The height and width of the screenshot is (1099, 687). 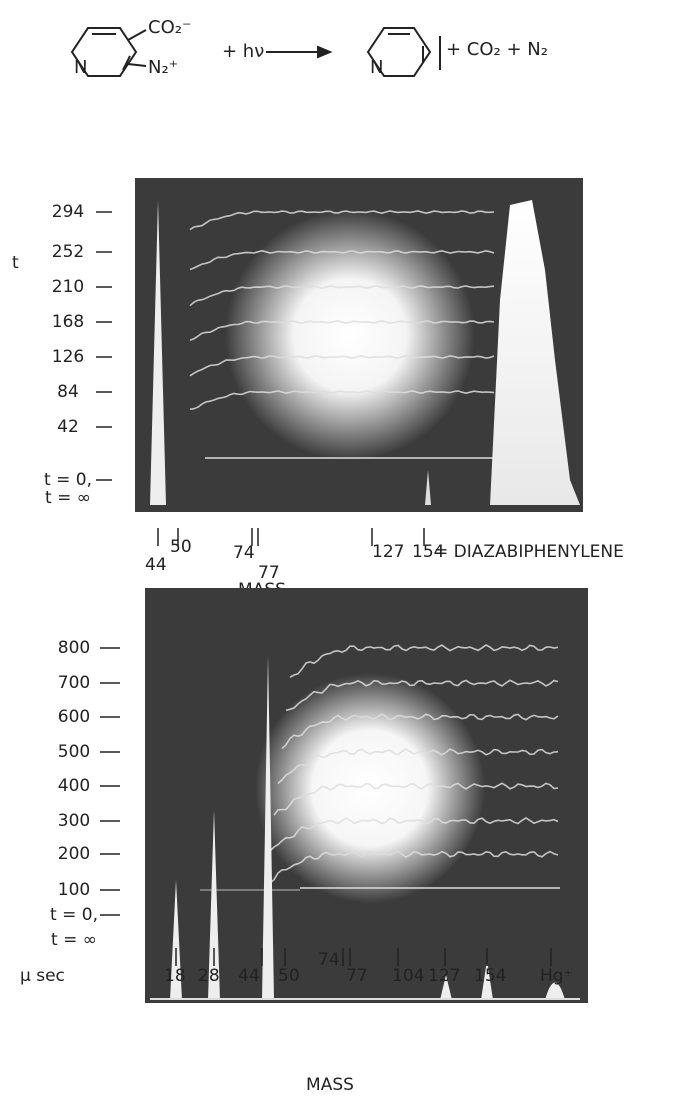 I want to click on y-label: 210, so click(x=68, y=287).